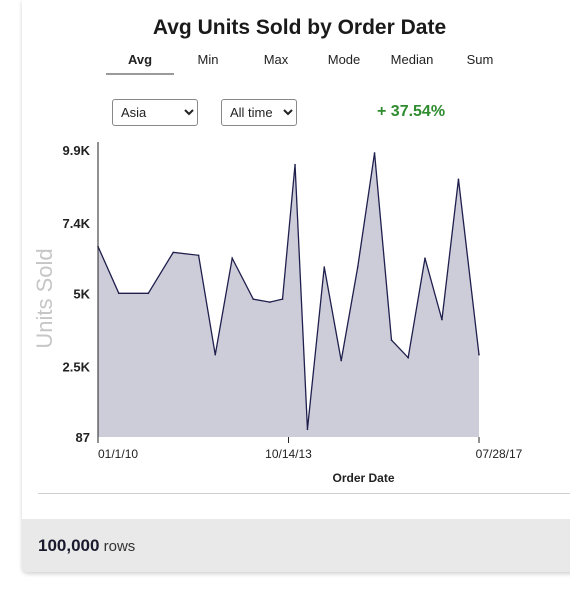 The width and height of the screenshot is (570, 599). Describe the element at coordinates (77, 366) in the screenshot. I see `y-tick-label: 2.5K` at that location.